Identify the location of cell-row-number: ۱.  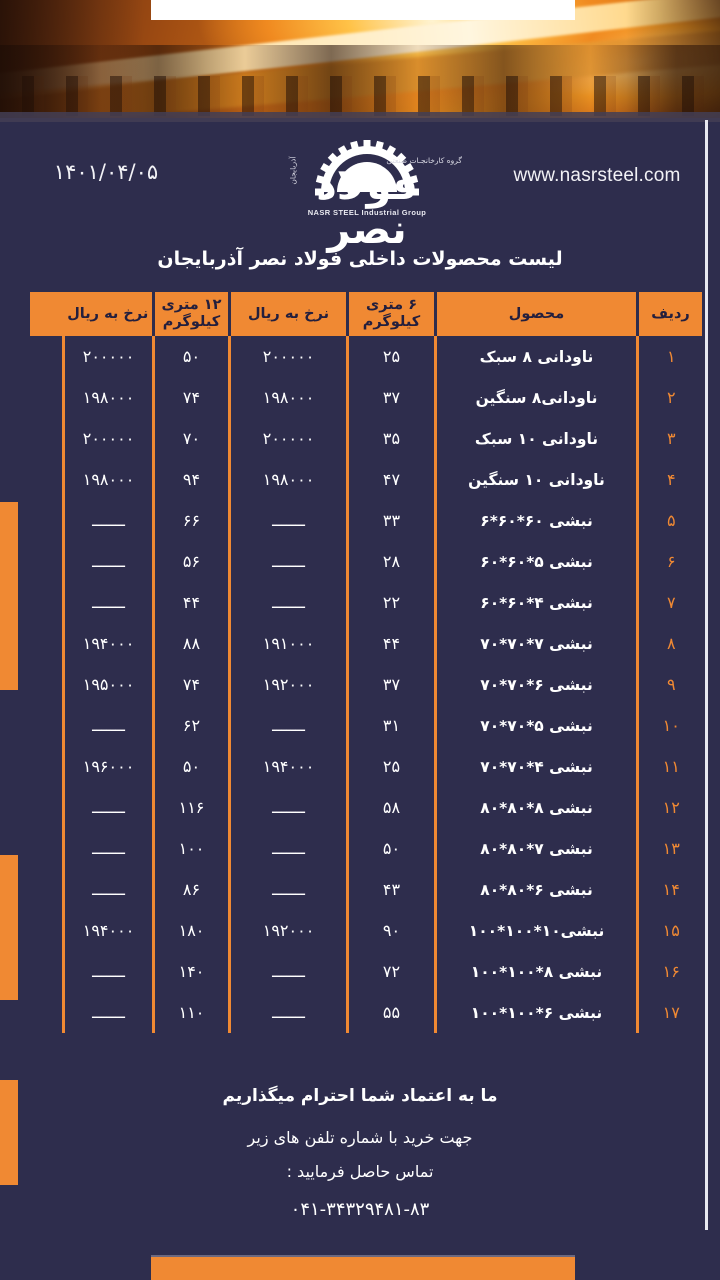
(670, 356).